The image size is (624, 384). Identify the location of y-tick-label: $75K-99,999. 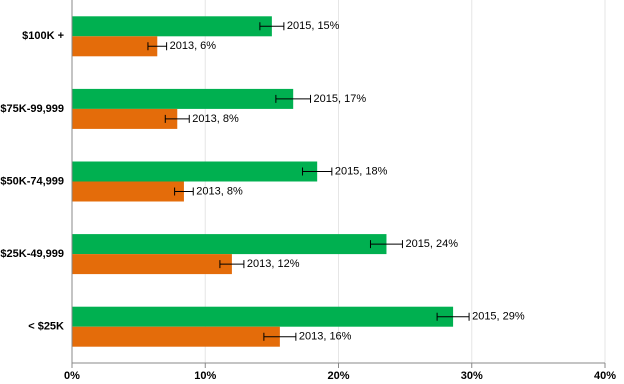
(32, 109).